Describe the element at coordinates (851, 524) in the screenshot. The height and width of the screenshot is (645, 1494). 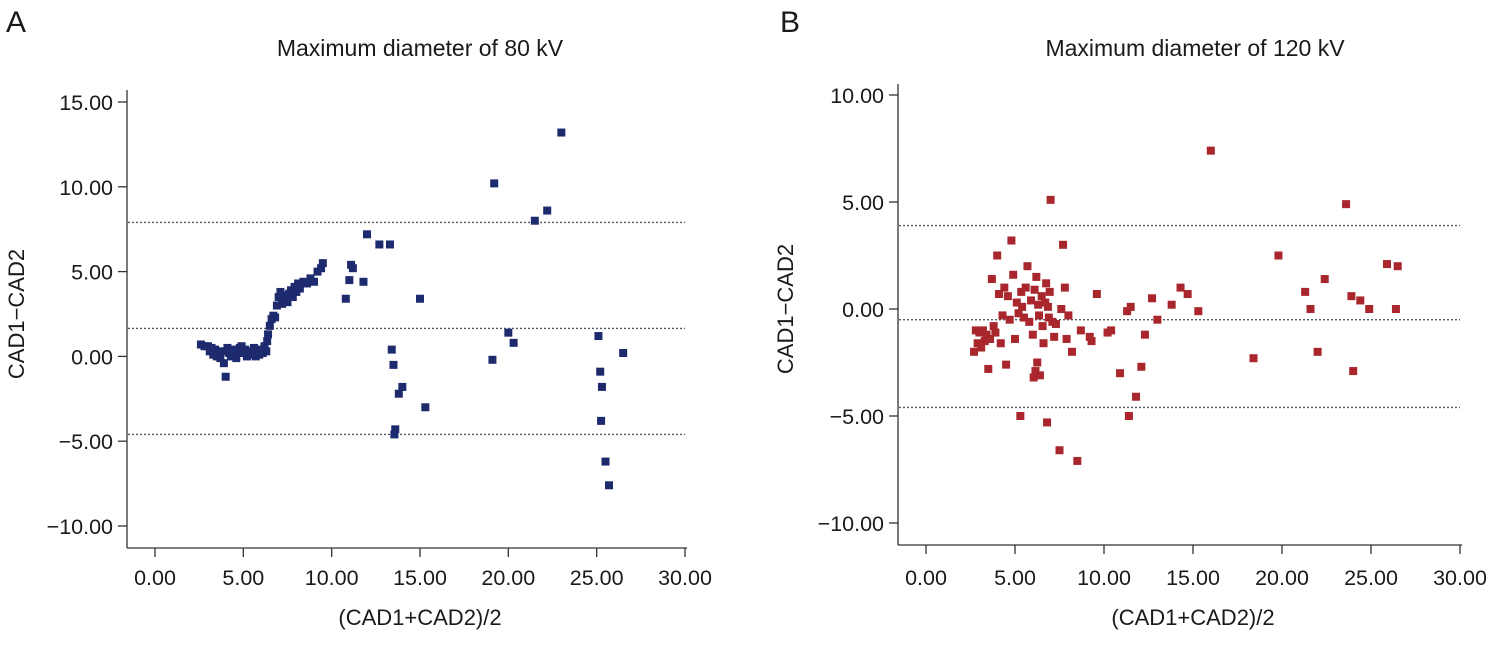
I see `panel-b-y-tick-label: −10.00` at that location.